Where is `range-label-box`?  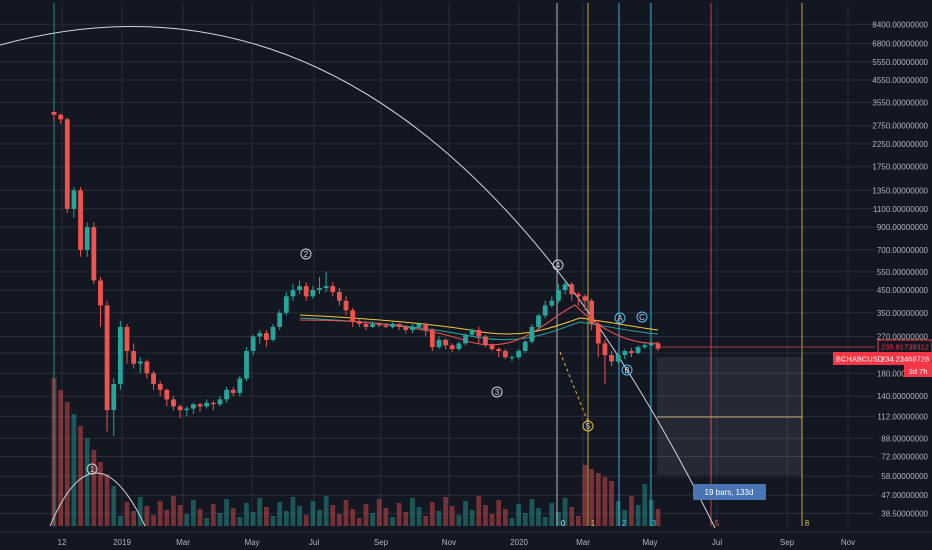 range-label-box is located at coordinates (729, 492).